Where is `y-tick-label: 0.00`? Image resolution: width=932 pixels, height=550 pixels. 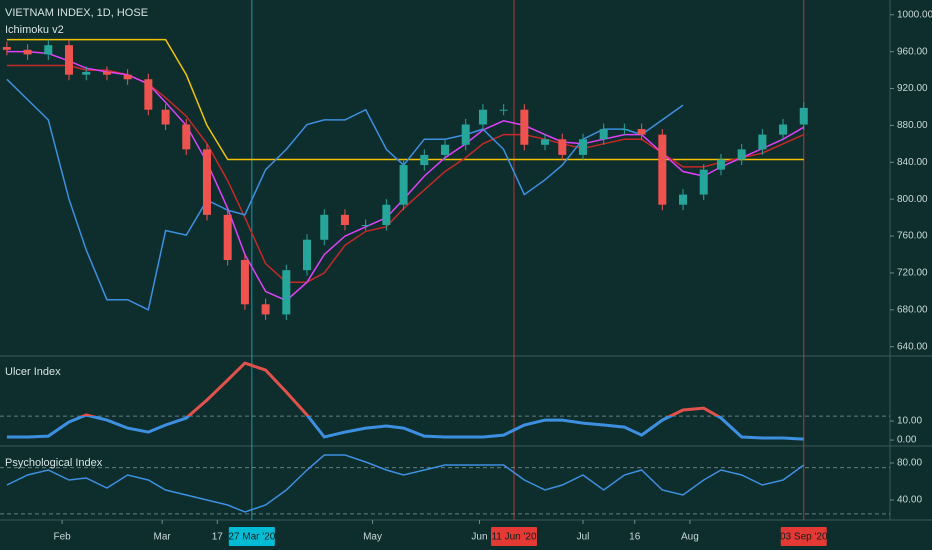
y-tick-label: 0.00 is located at coordinates (907, 440).